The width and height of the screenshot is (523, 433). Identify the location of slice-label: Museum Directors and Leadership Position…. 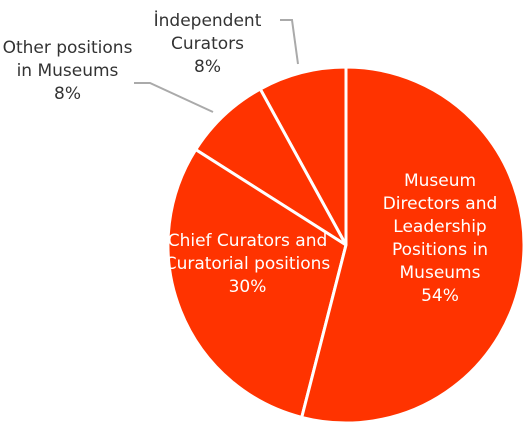
(440, 239).